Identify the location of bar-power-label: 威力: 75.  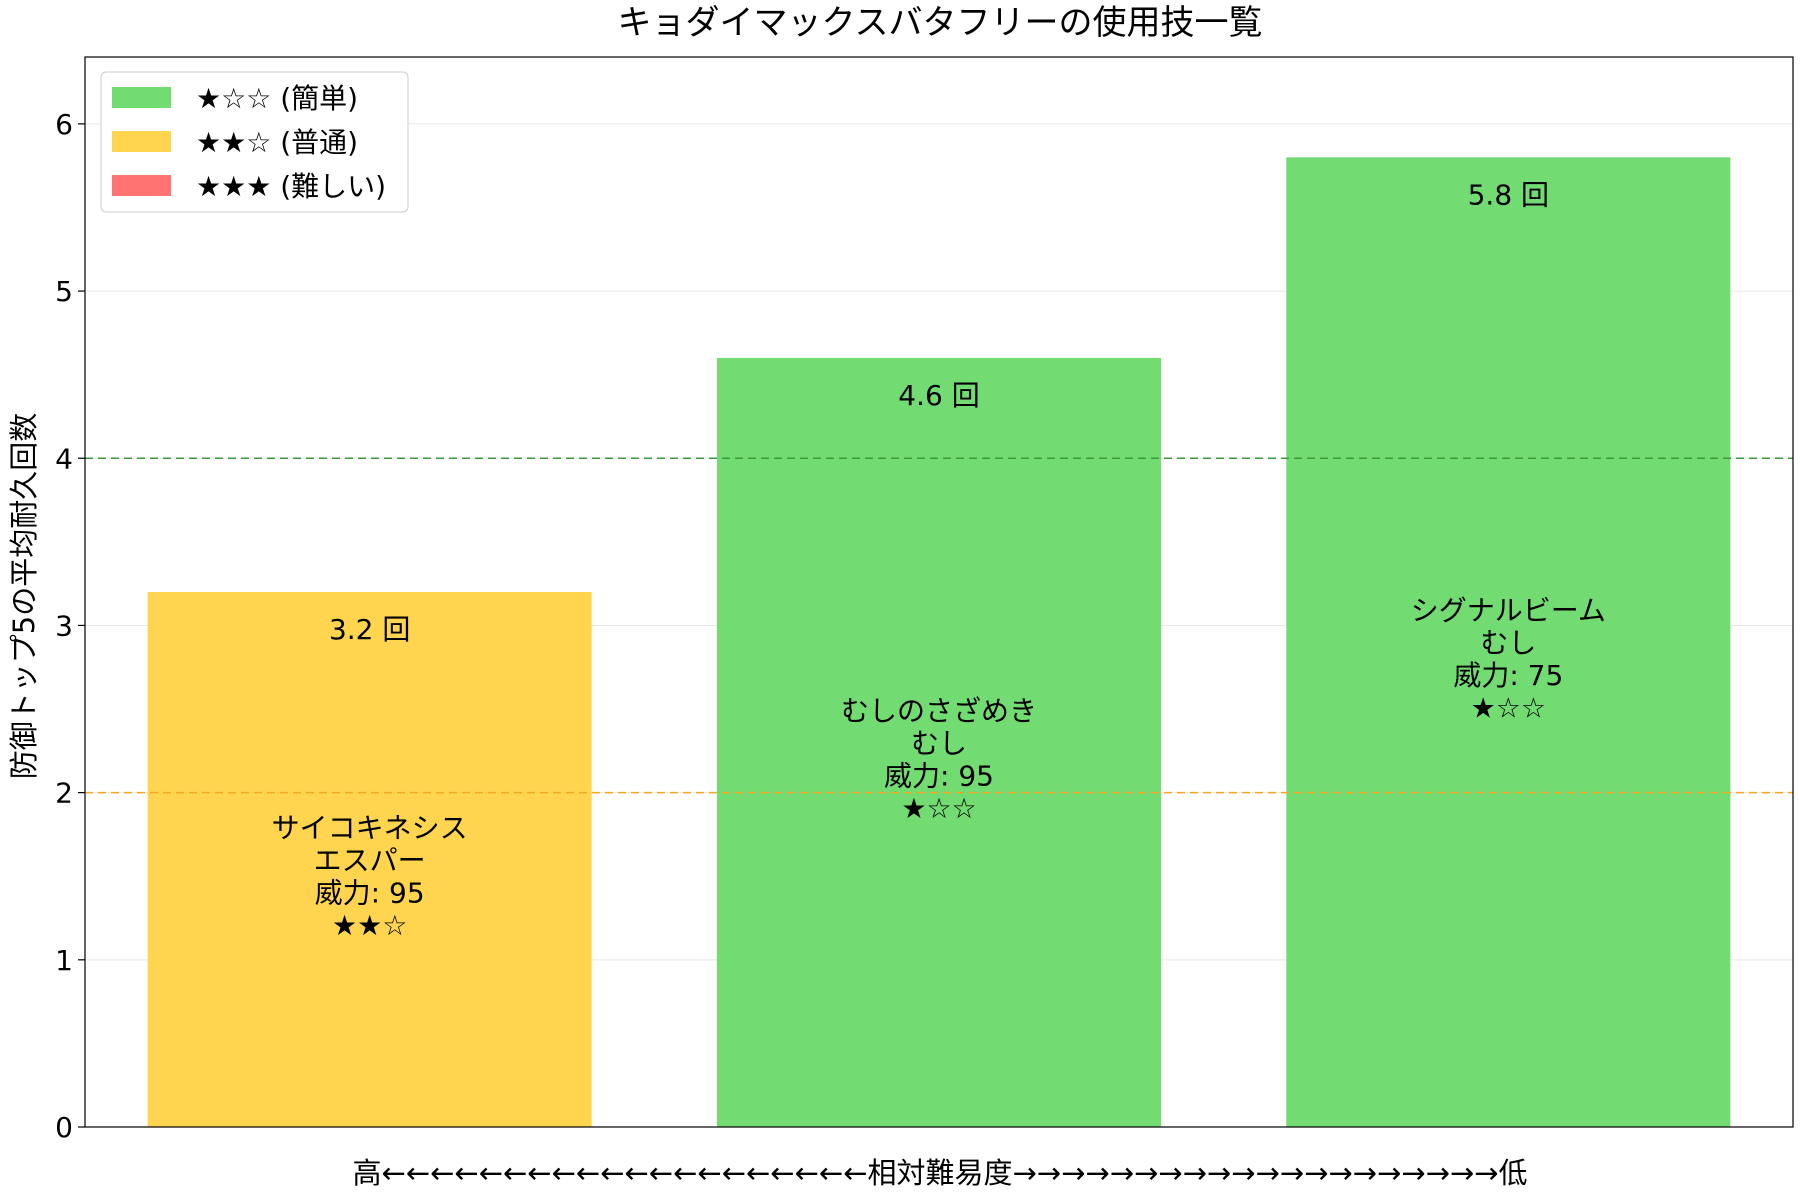
(1508, 675).